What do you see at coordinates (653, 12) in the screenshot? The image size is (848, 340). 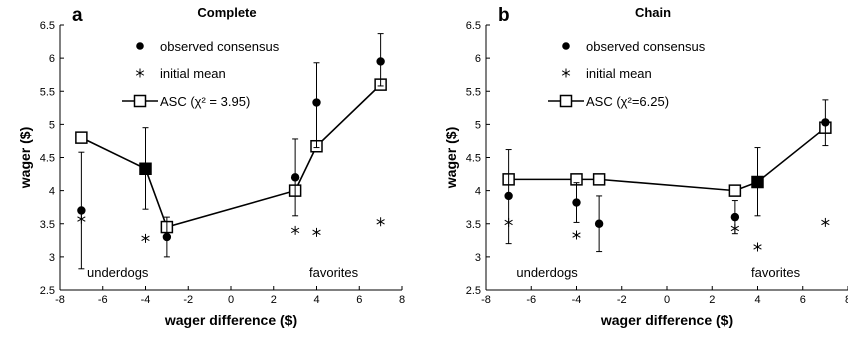 I see `chart-title: Chain` at bounding box center [653, 12].